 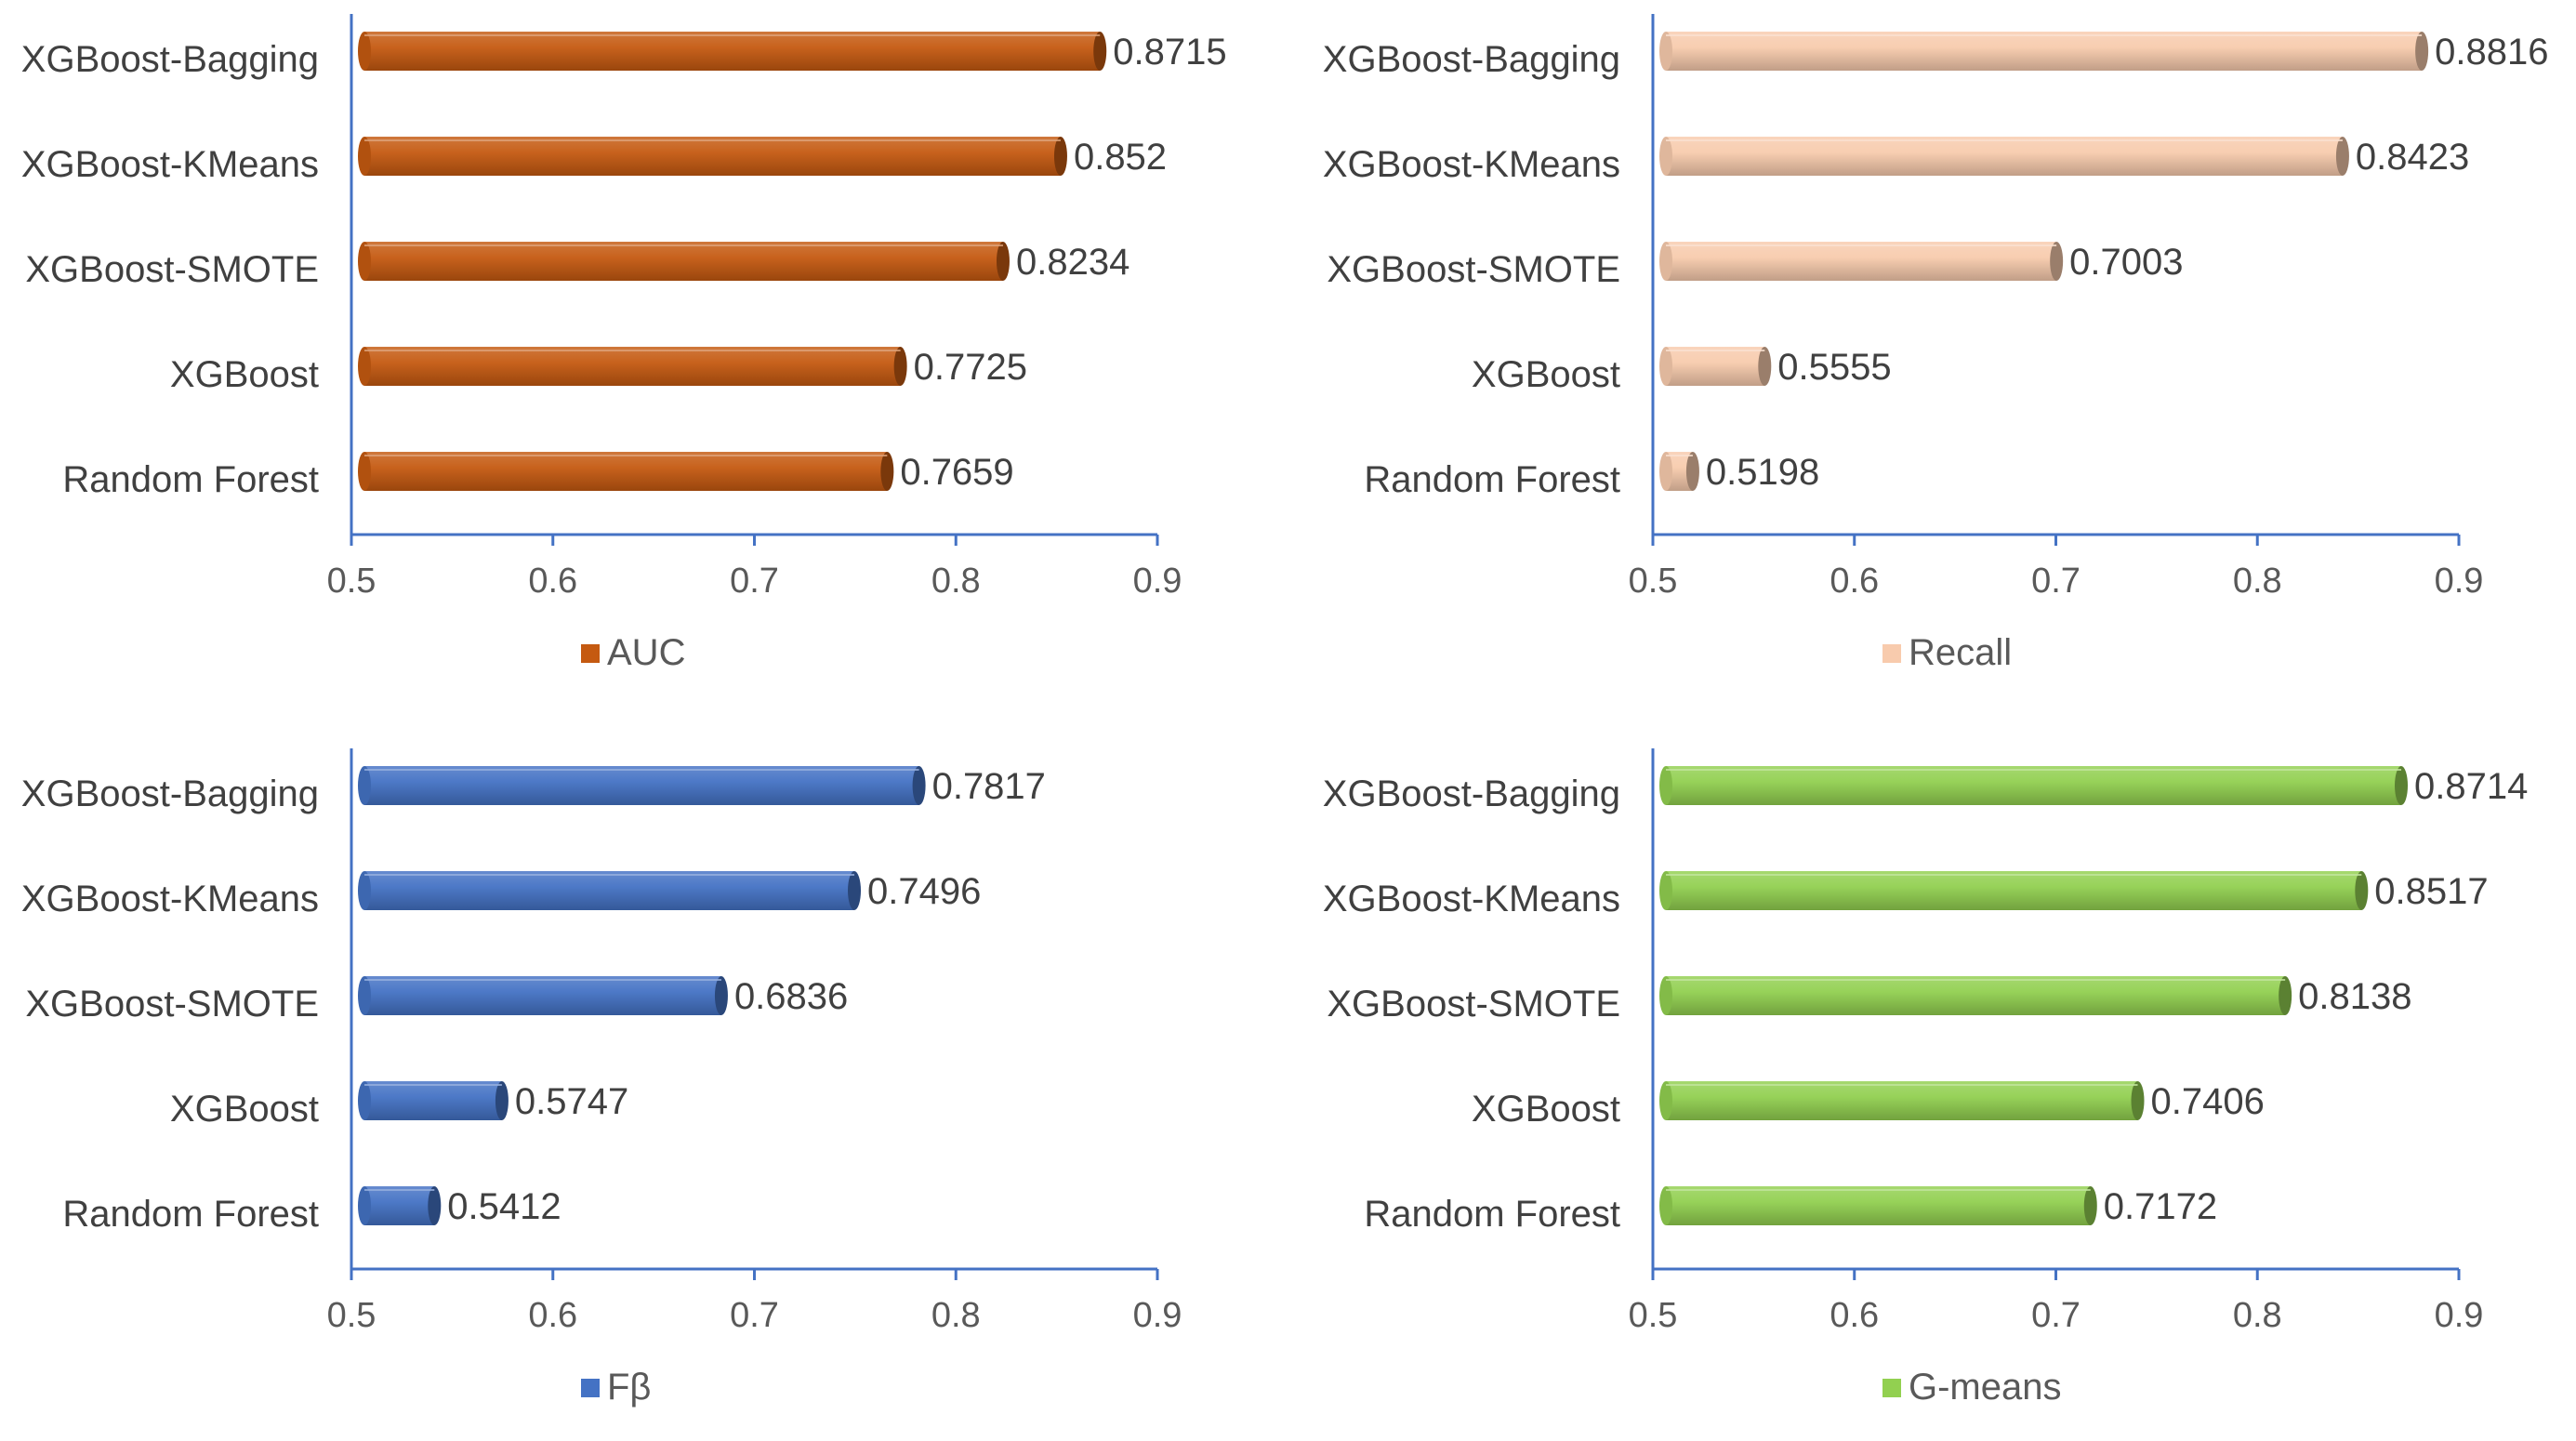 What do you see at coordinates (1120, 157) in the screenshot?
I see `data-label: 0.852` at bounding box center [1120, 157].